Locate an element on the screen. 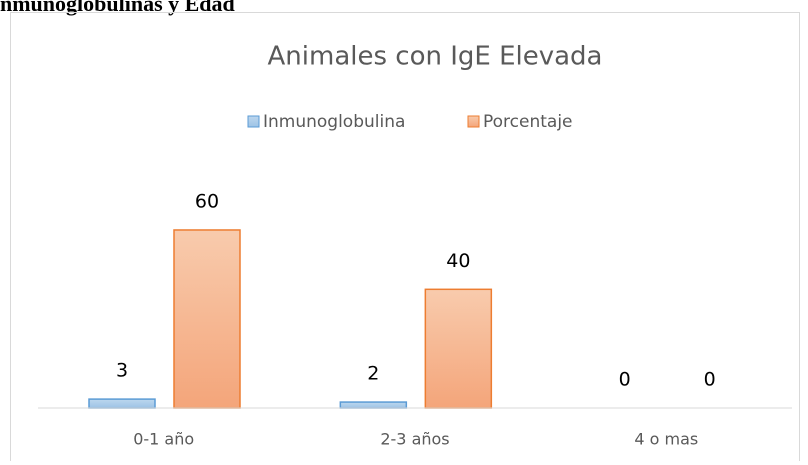  legend-label: Inmunoglobulina is located at coordinates (334, 122).